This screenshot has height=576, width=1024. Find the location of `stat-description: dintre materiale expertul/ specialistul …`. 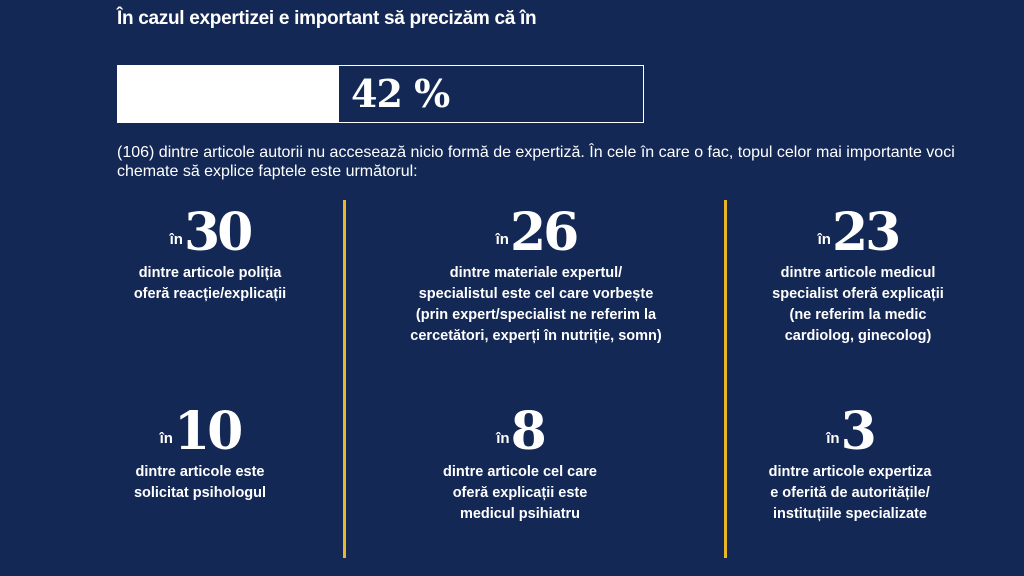

stat-description: dintre materiale expertul/ specialistul … is located at coordinates (536, 304).